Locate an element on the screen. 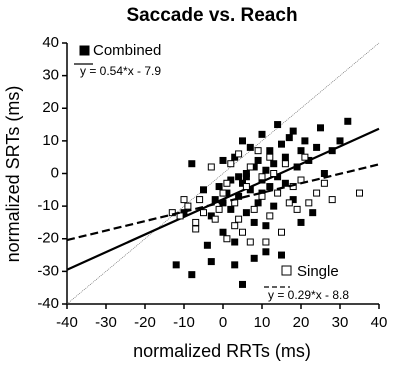 The image size is (393, 367). x-tick-label: -10 is located at coordinates (184, 322).